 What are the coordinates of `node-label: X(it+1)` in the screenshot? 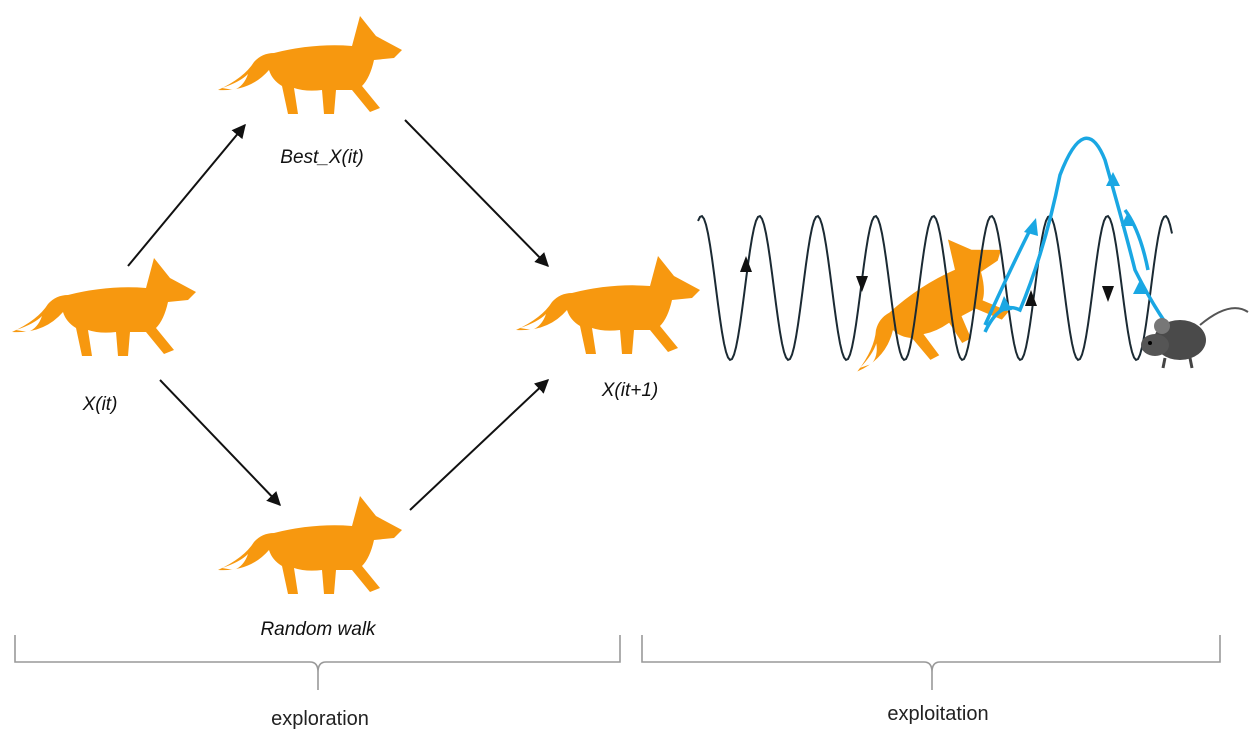 It's located at (630, 390).